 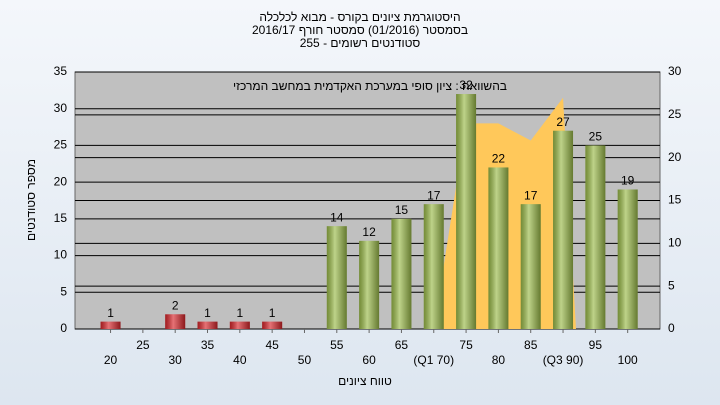 I want to click on x-tick-label: 50, so click(x=305, y=360).